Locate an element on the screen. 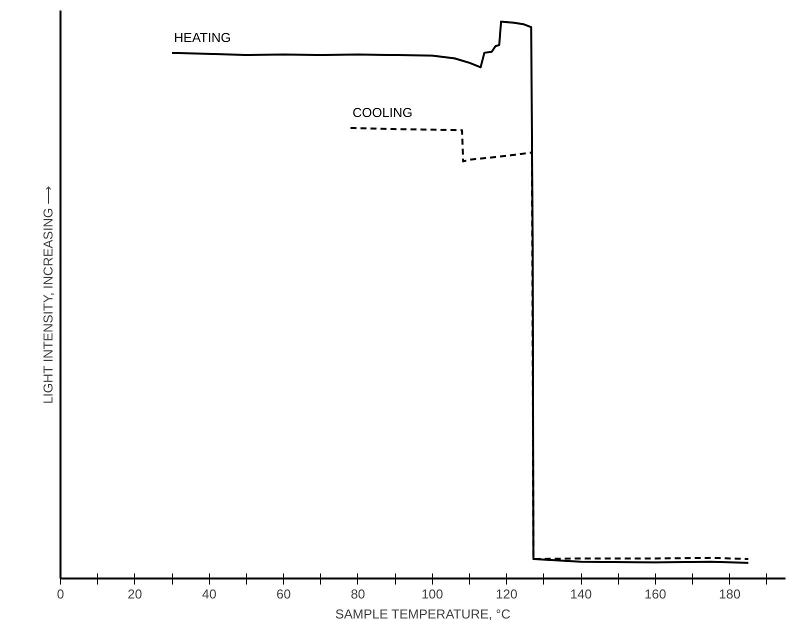  y-axis-title: LIGHT INTENSITY, INCREASING ⟶ is located at coordinates (48, 294).